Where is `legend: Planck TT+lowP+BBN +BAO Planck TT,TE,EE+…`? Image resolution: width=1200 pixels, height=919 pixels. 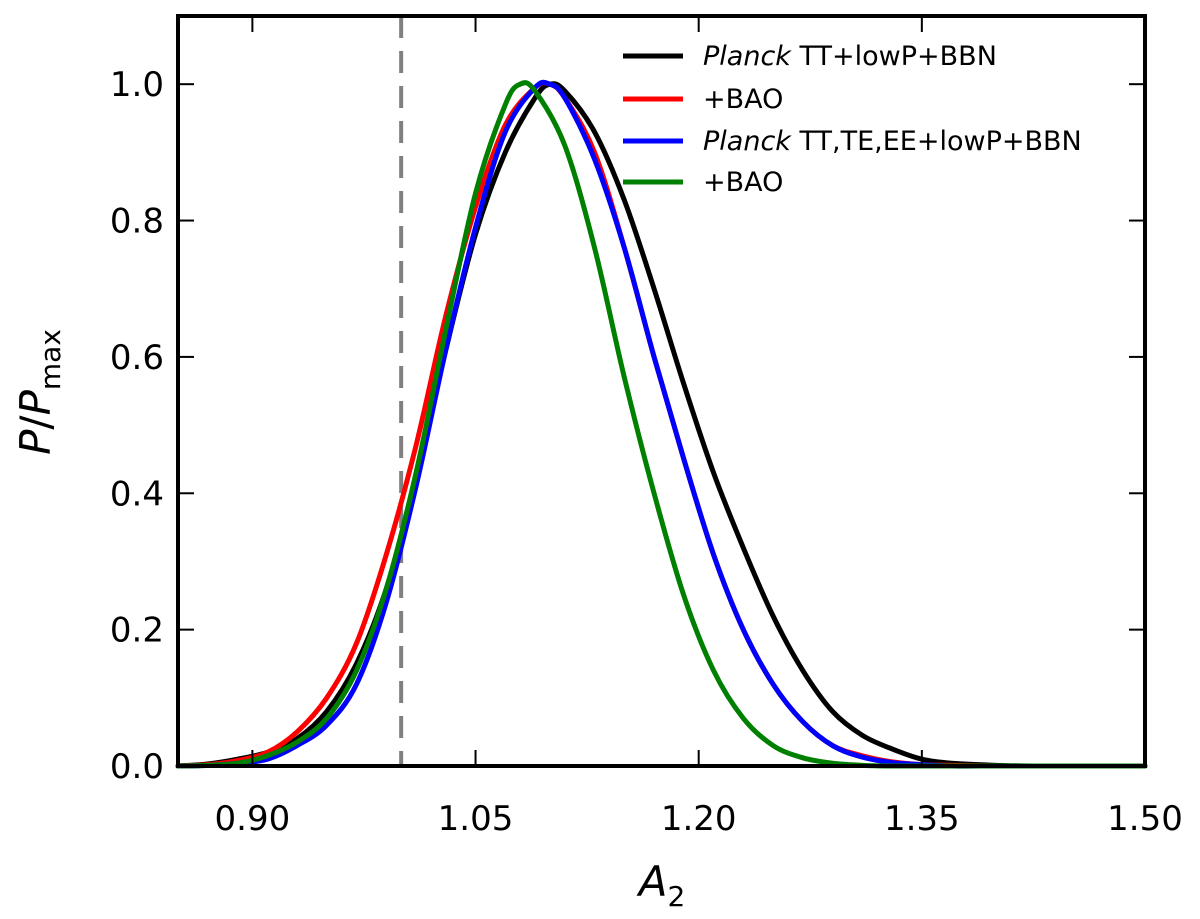 legend: Planck TT+lowP+BBN +BAO Planck TT,TE,EE+… is located at coordinates (852, 119).